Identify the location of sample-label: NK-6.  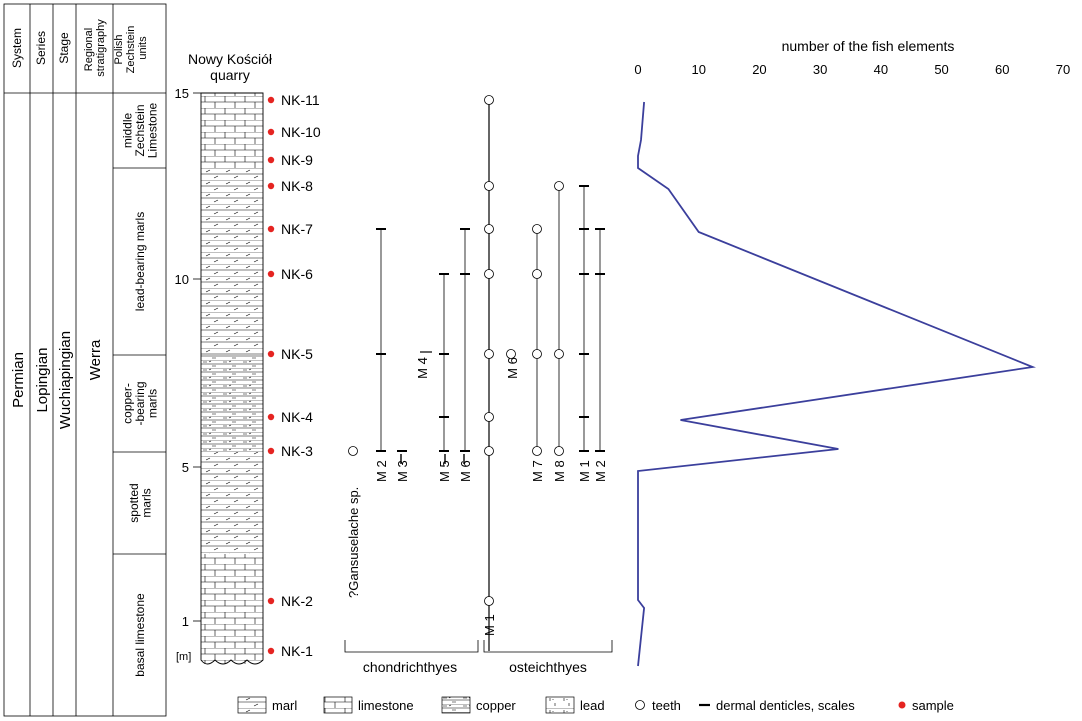
(297, 274).